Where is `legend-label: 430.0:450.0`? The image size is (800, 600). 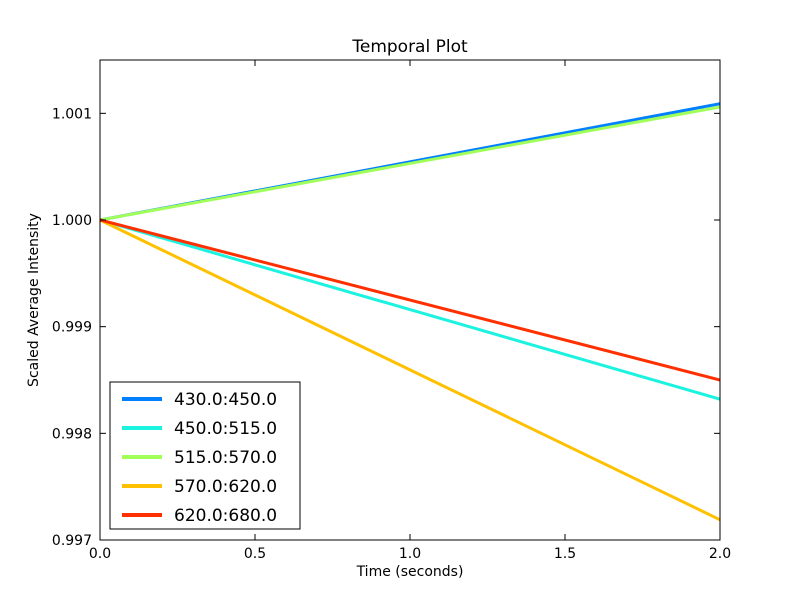
legend-label: 430.0:450.0 is located at coordinates (225, 400).